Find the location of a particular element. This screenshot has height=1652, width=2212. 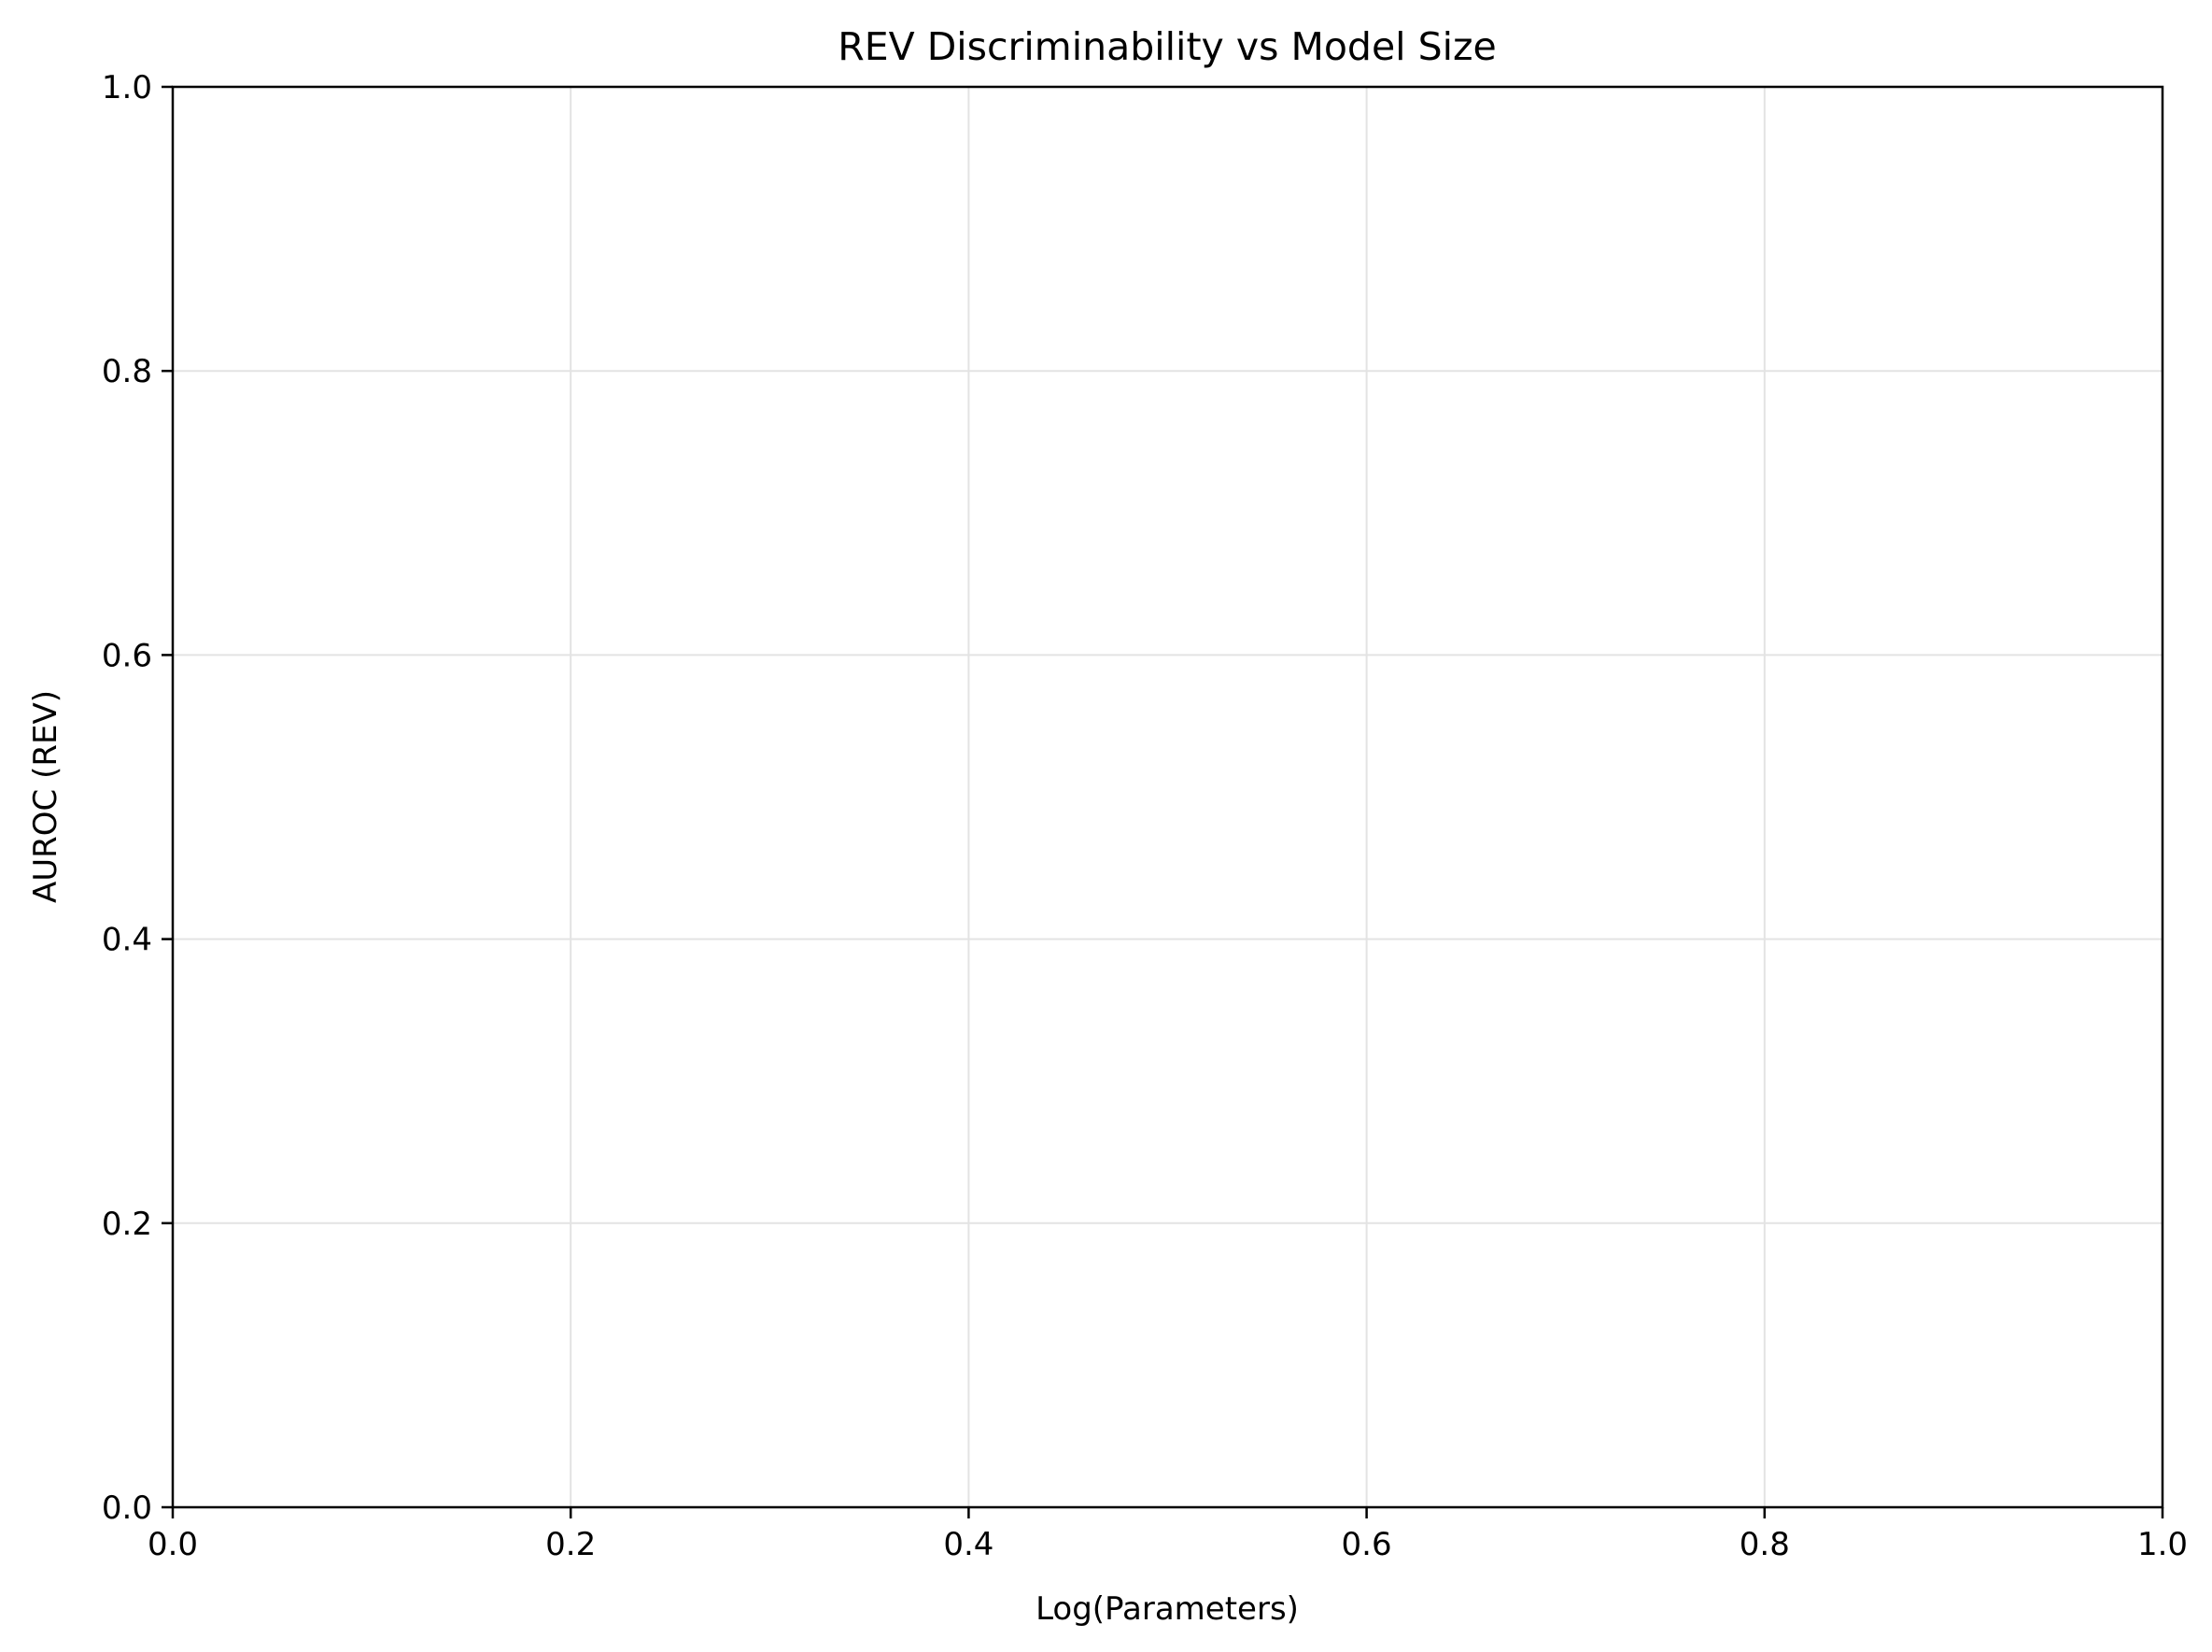

x-tick-label: 0.6 is located at coordinates (1367, 1544).